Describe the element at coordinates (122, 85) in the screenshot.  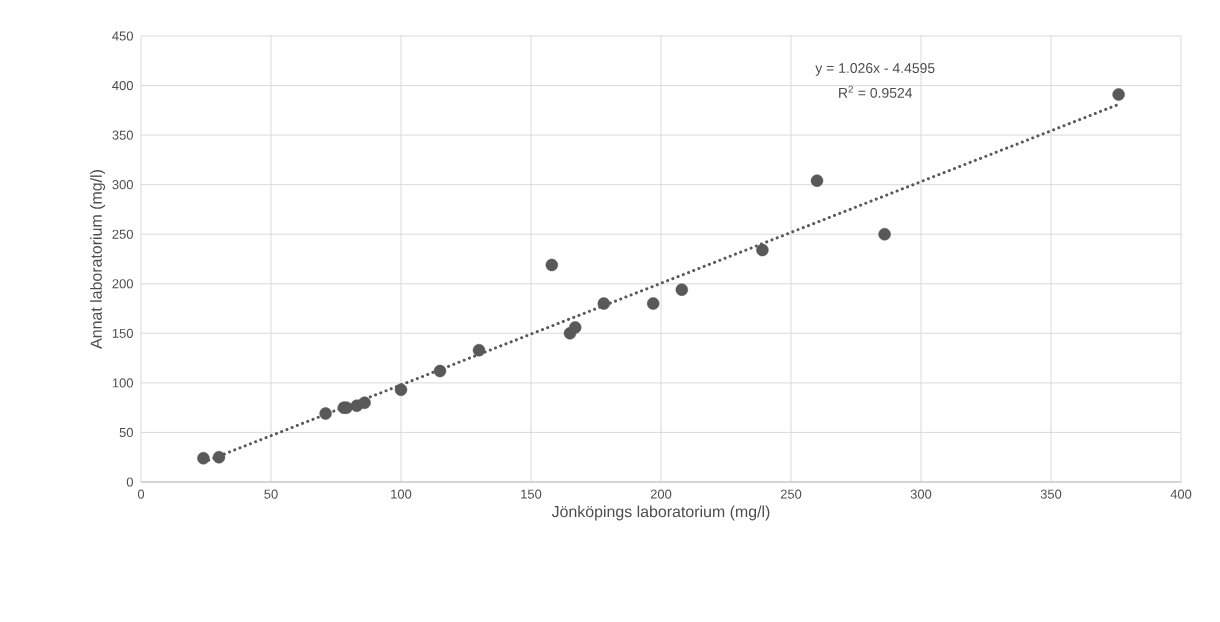
I see `y-tick-label: 400` at that location.